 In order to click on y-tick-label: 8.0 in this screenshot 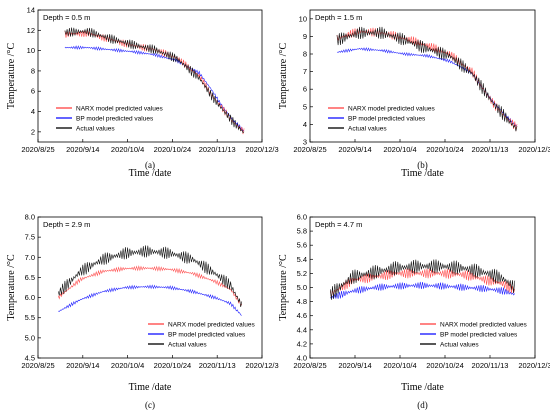, I will do `click(30, 217)`.